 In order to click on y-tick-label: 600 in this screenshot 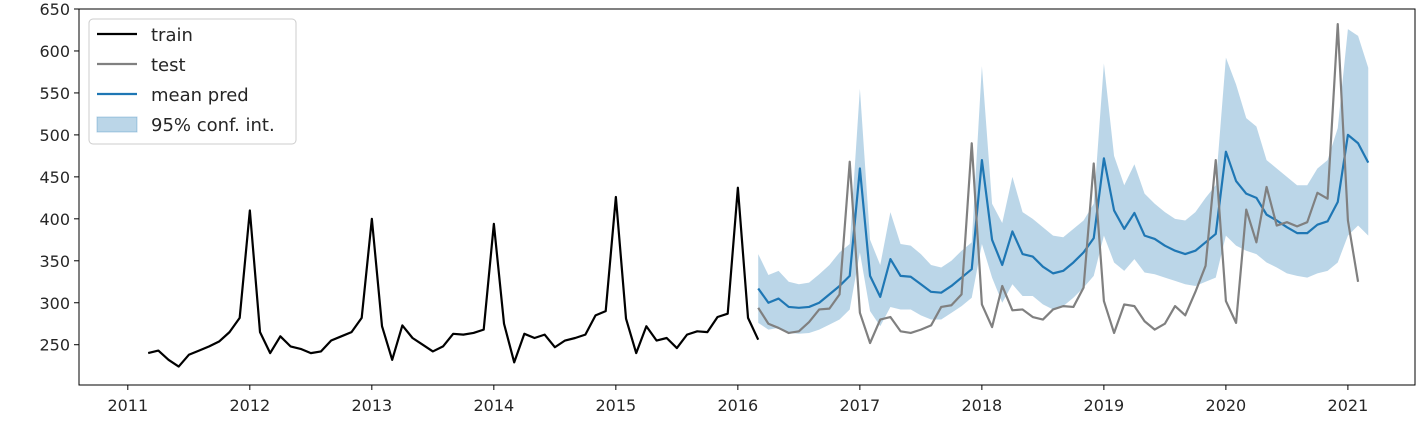, I will do `click(54, 51)`.